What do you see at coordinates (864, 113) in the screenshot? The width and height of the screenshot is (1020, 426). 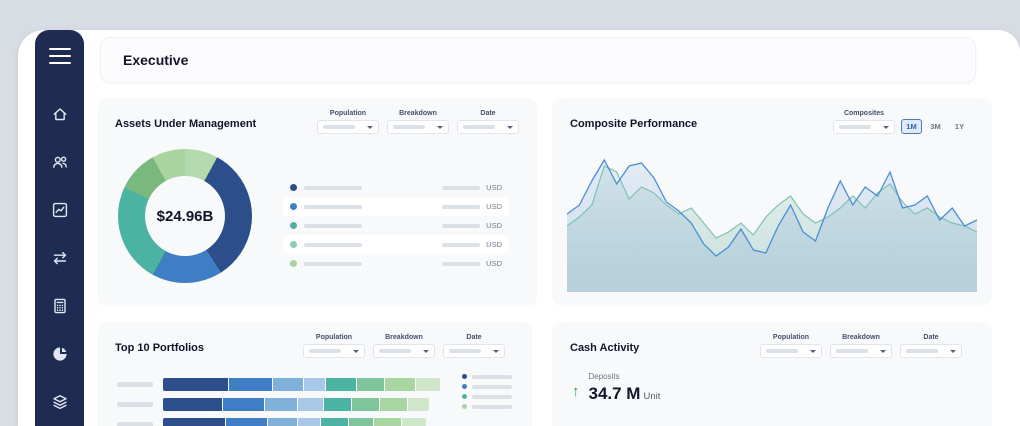 I see `filter-label: Composites` at bounding box center [864, 113].